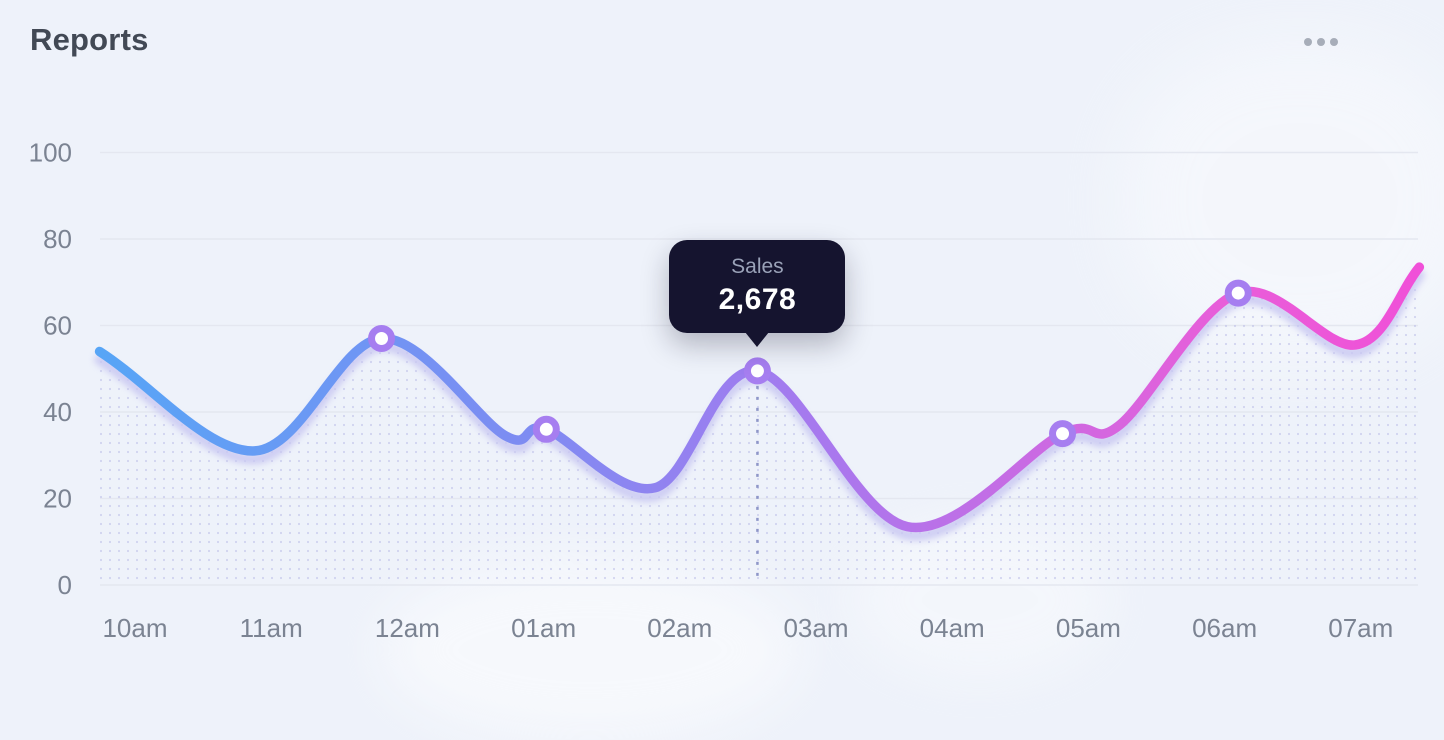 The height and width of the screenshot is (740, 1444). Describe the element at coordinates (89, 39) in the screenshot. I see `page-title: Reports` at that location.